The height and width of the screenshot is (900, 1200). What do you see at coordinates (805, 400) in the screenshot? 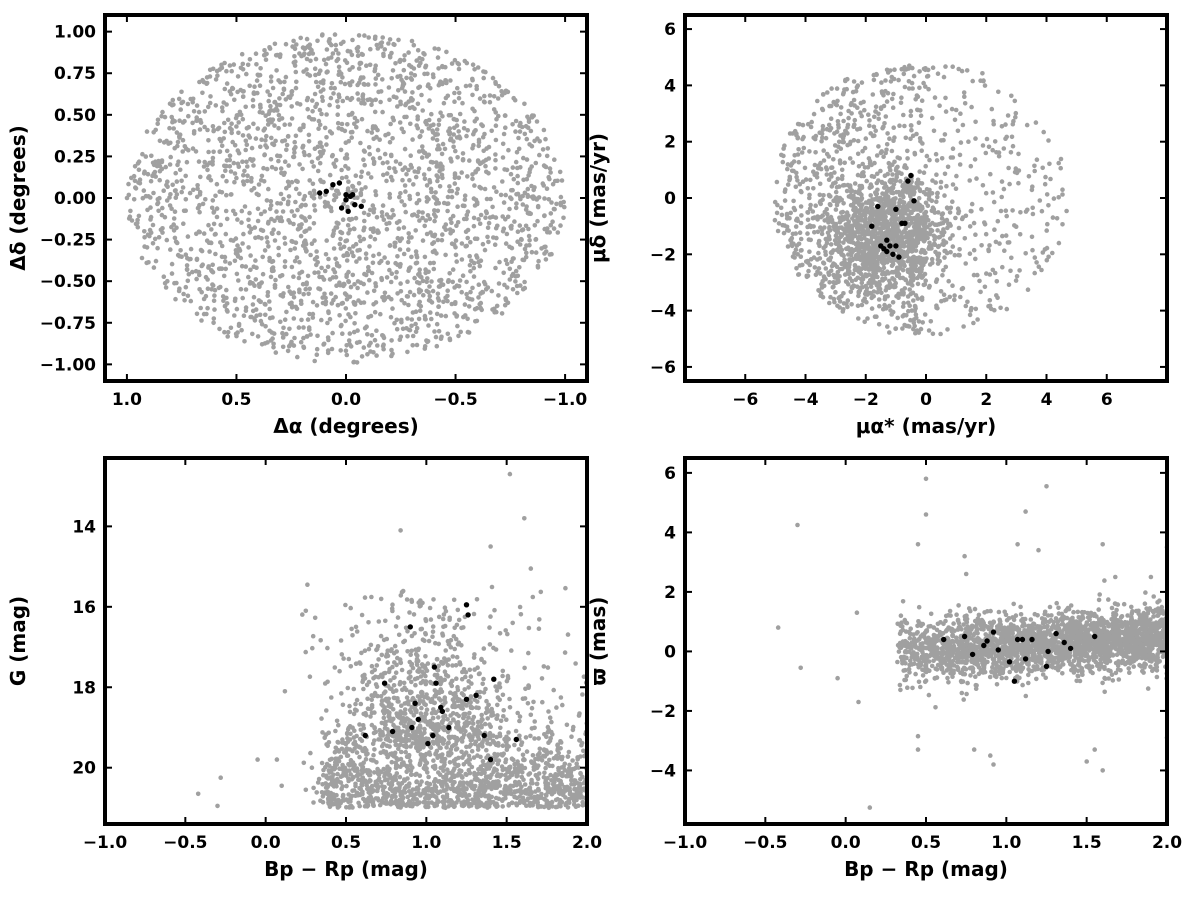
I see `x-tick-label: −4` at bounding box center [805, 400].